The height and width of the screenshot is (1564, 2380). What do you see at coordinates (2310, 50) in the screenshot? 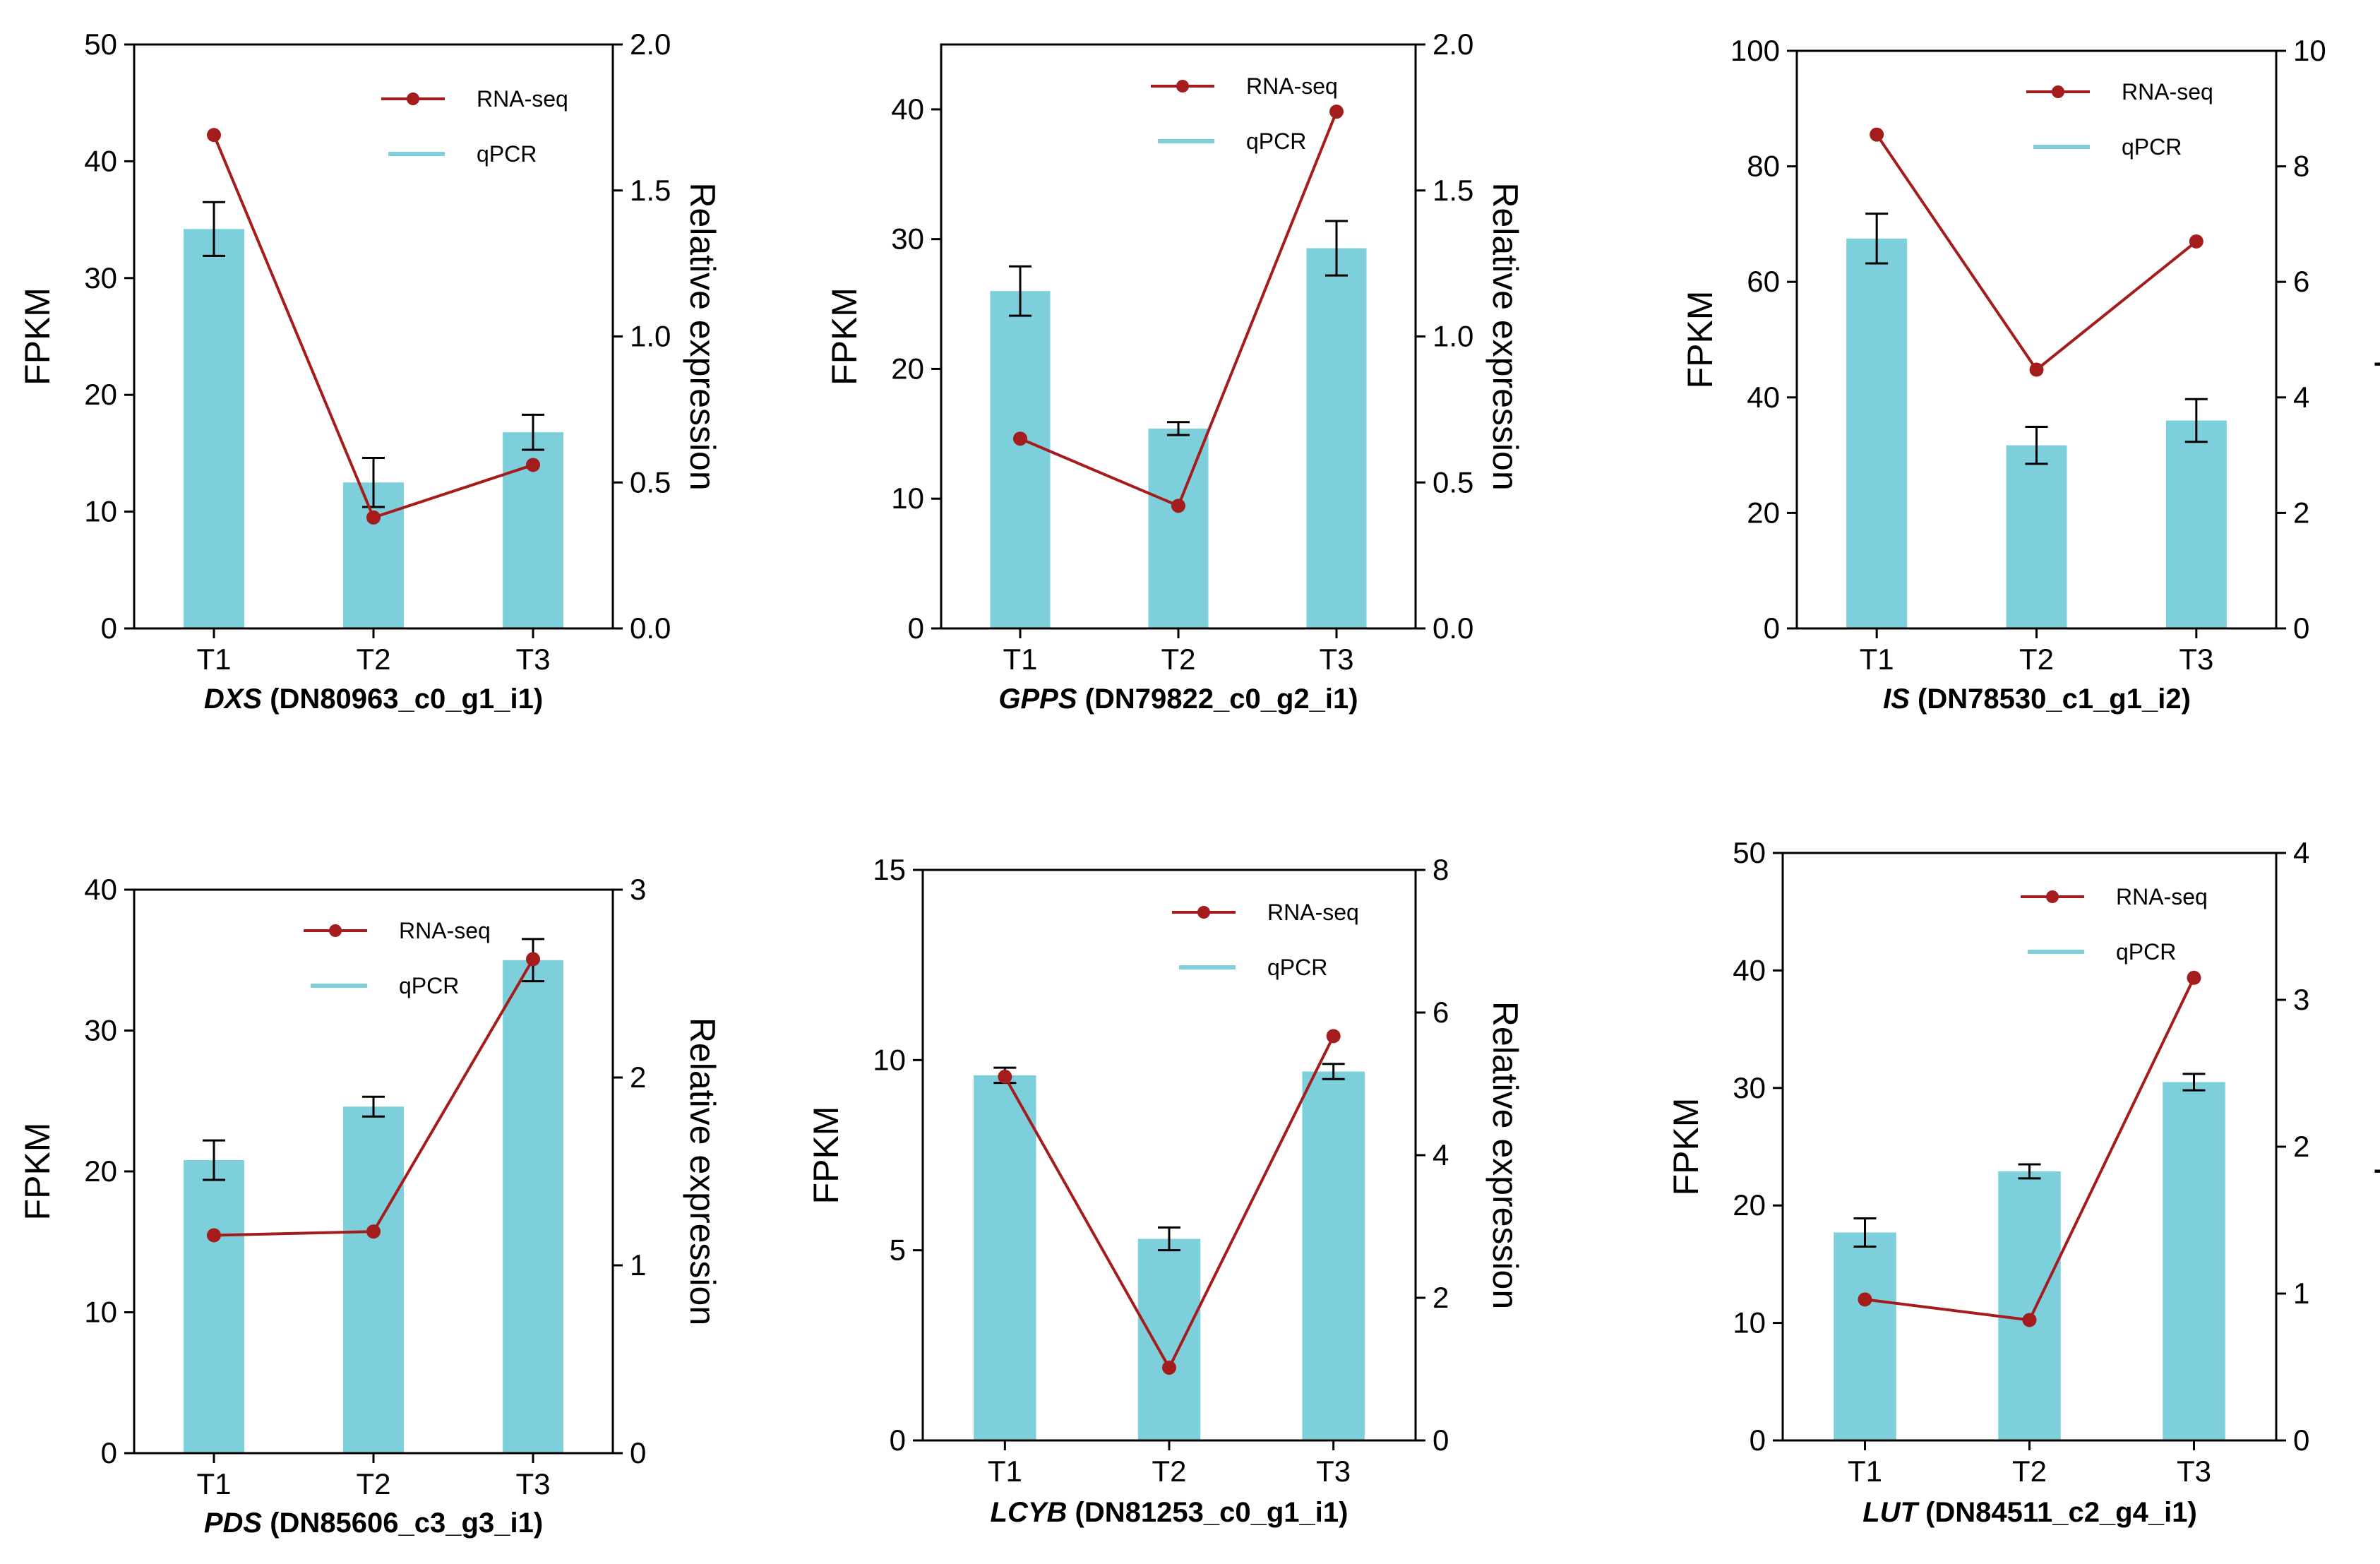
I see `y2-tick-label: 10` at bounding box center [2310, 50].